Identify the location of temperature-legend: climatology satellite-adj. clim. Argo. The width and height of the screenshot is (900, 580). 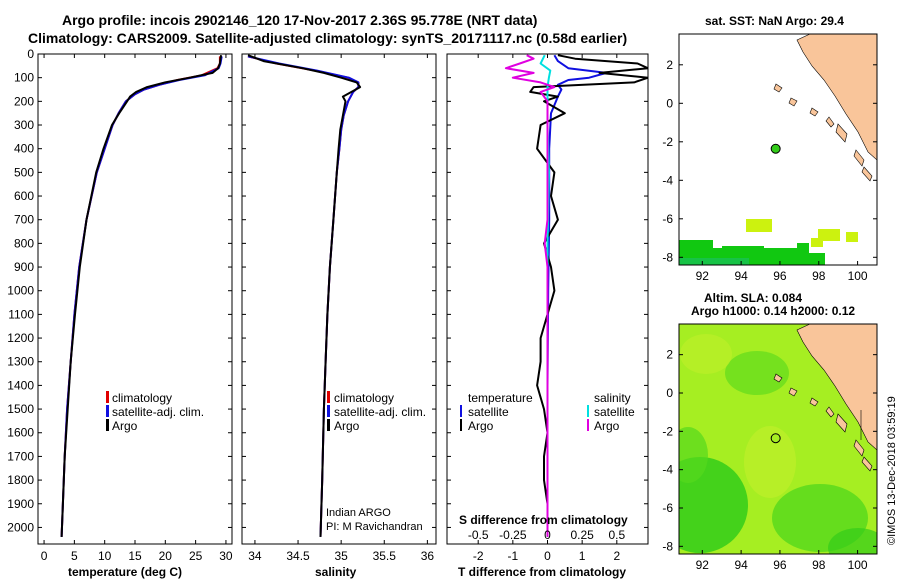
(155, 412).